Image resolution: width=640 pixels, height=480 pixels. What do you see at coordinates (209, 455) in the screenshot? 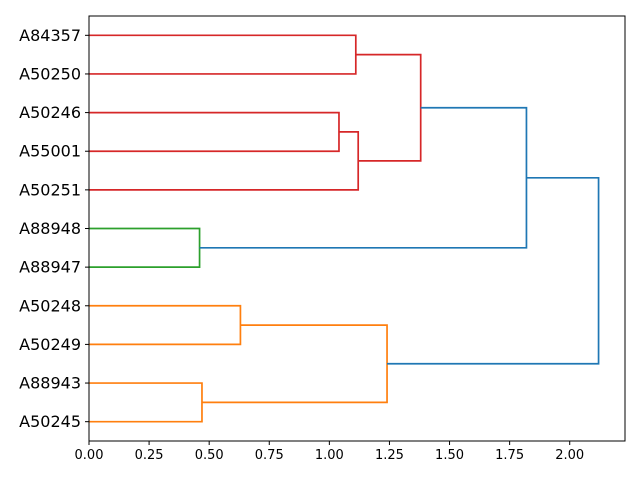
I see `x-tick-label: 0.50` at bounding box center [209, 455].